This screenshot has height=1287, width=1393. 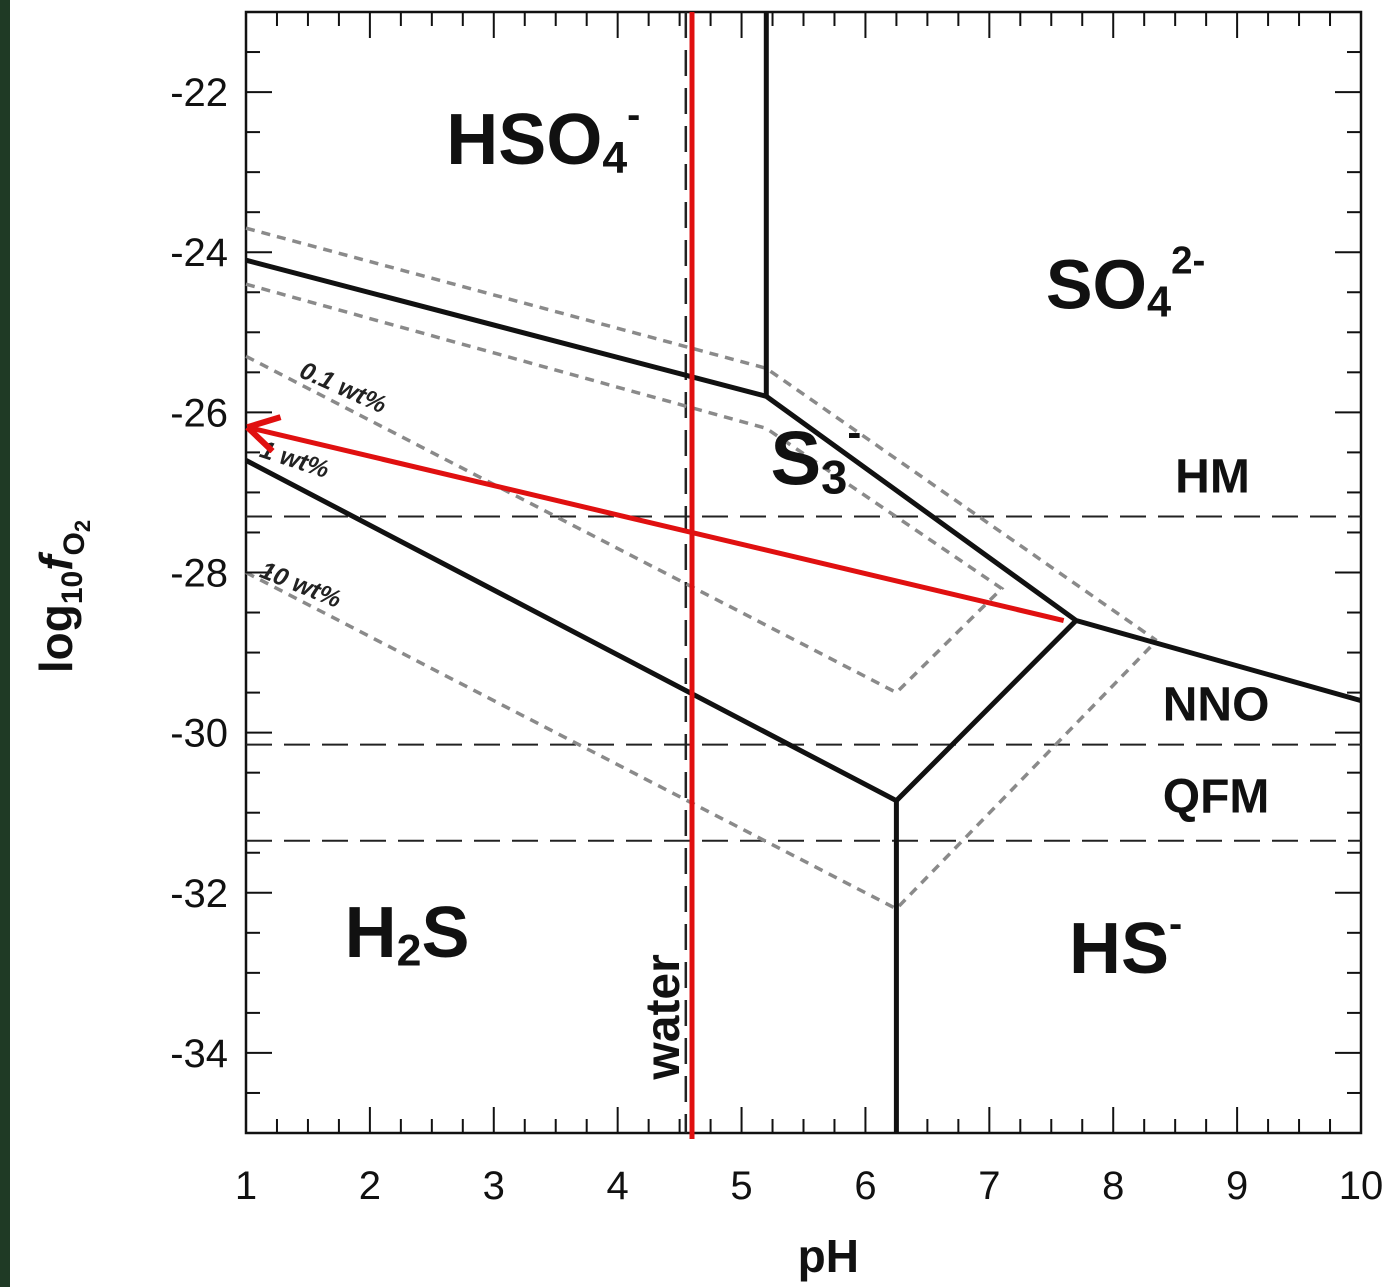 What do you see at coordinates (795, 458) in the screenshot?
I see `field-label-main: S` at bounding box center [795, 458].